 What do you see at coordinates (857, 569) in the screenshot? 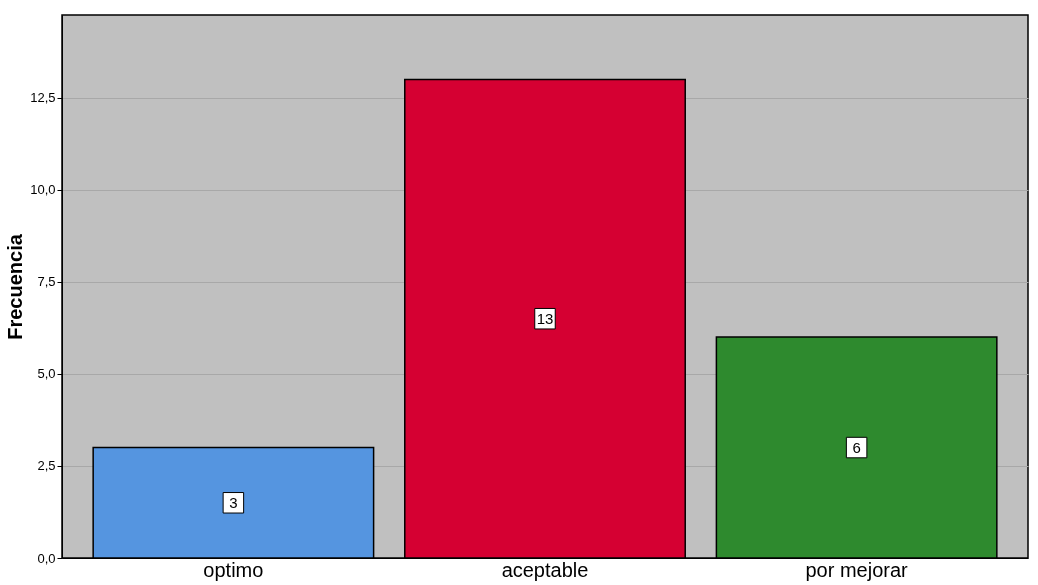
I see `x-tick-label: por mejorar` at bounding box center [857, 569].